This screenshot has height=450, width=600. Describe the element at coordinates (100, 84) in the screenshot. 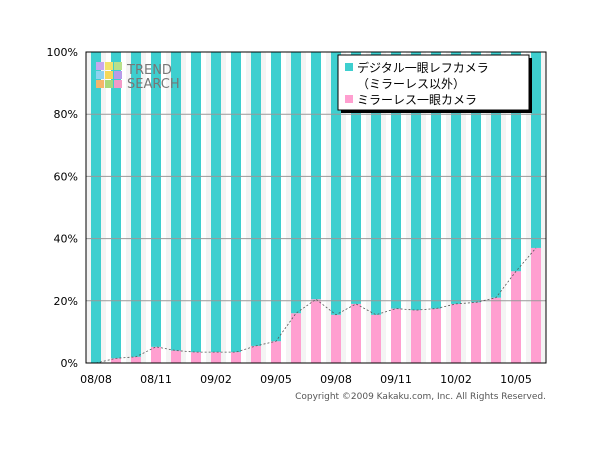

I see `logo-square-orange` at that location.